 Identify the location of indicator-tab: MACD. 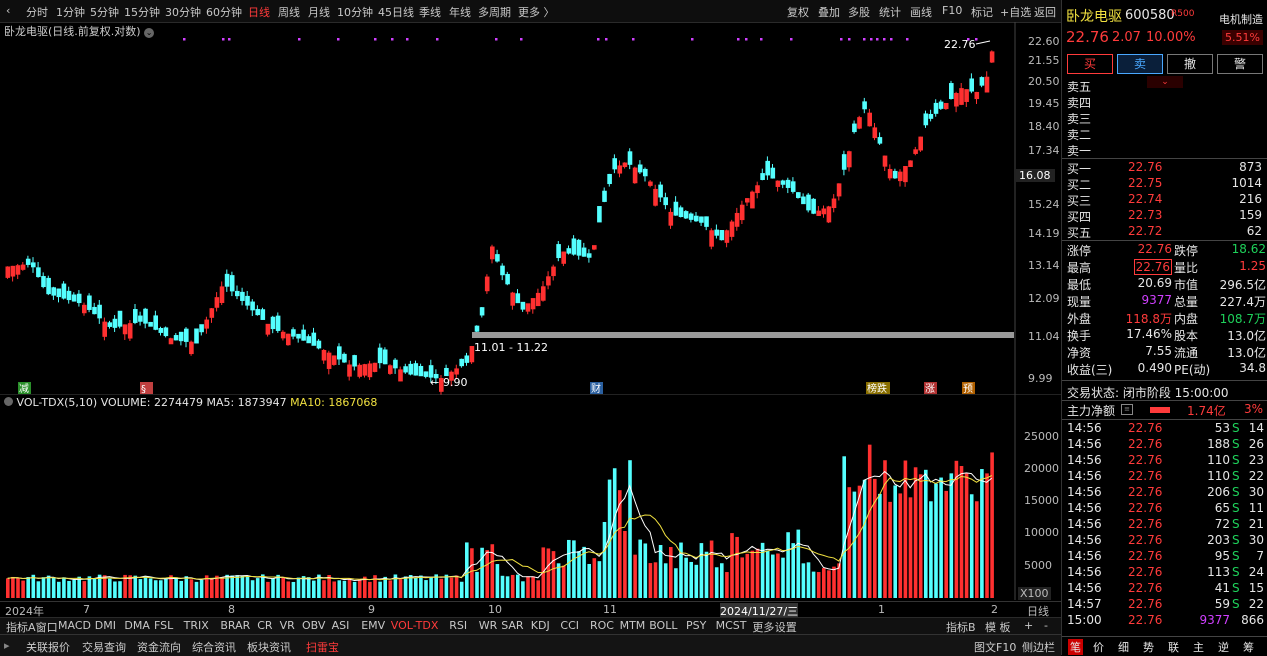
(74, 625).